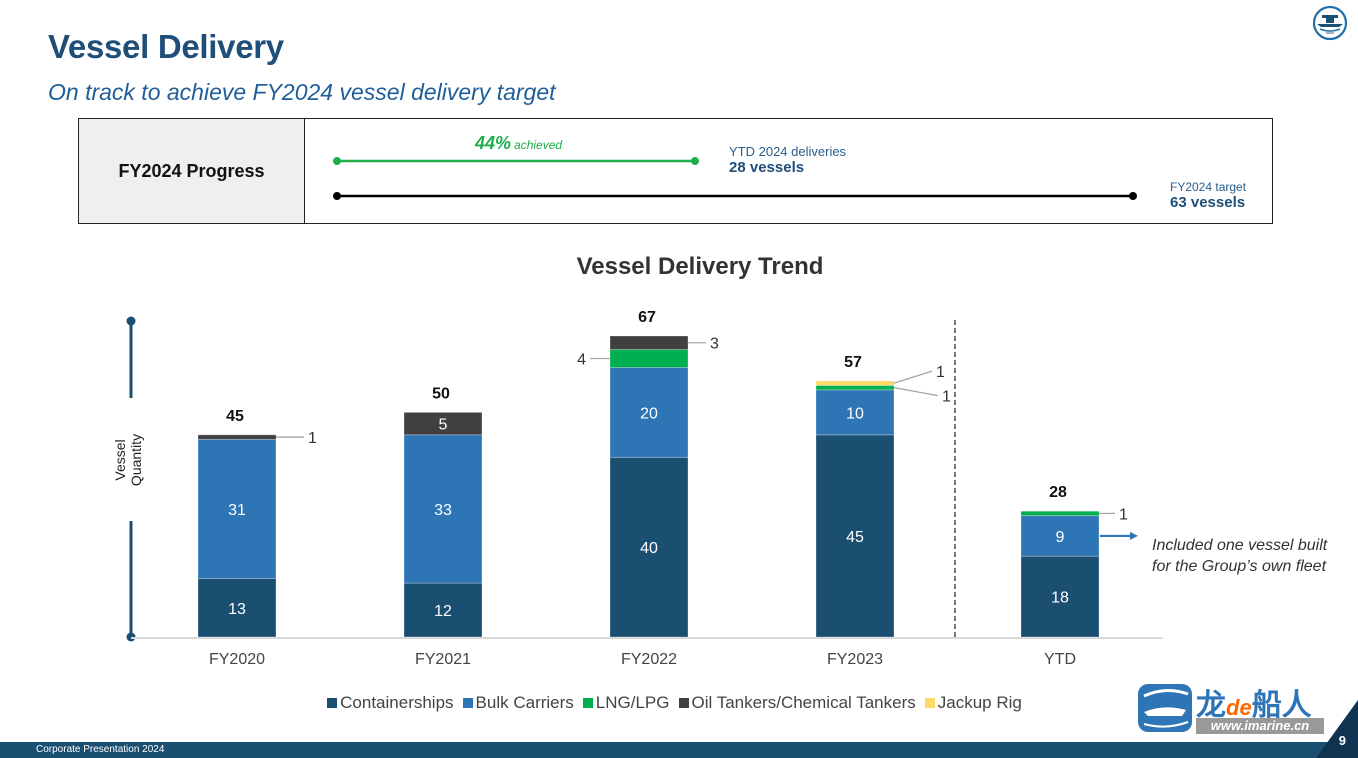 Image resolution: width=1358 pixels, height=758 pixels. What do you see at coordinates (1060, 513) in the screenshot?
I see `bar-segment-lng-lpg-ytd` at bounding box center [1060, 513].